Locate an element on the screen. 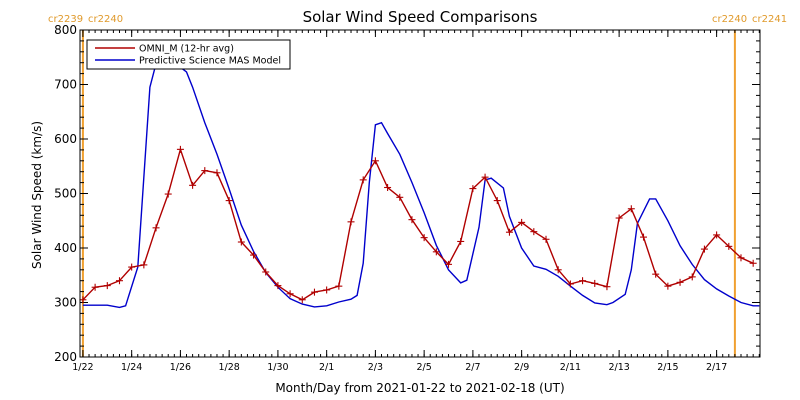 The height and width of the screenshot is (400, 800). chart-title: Solar Wind Speed Comparisons is located at coordinates (420, 17).